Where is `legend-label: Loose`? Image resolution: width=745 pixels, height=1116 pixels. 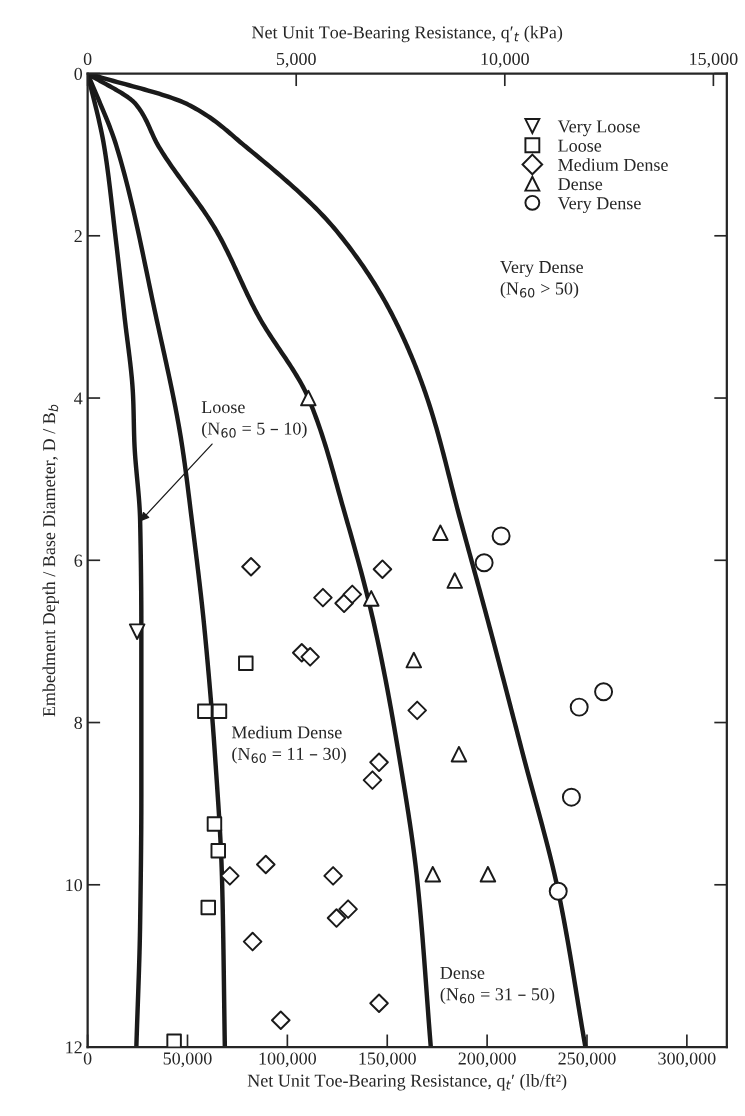
legend-label: Loose is located at coordinates (580, 145).